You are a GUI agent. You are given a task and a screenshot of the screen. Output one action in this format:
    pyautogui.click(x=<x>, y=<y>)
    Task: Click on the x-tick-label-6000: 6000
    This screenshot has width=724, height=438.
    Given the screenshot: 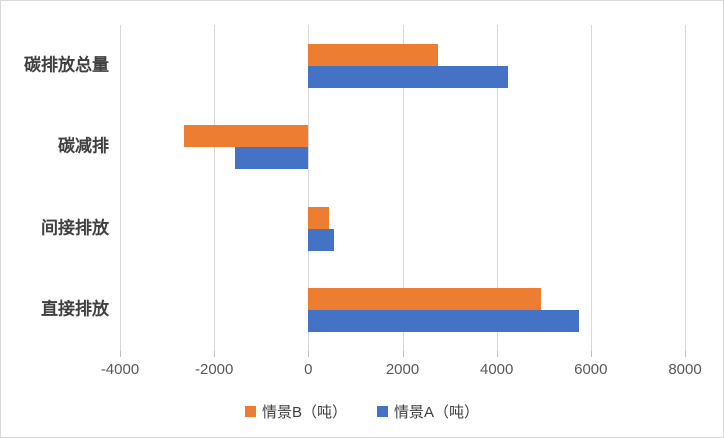 What is the action you would take?
    pyautogui.click(x=591, y=369)
    